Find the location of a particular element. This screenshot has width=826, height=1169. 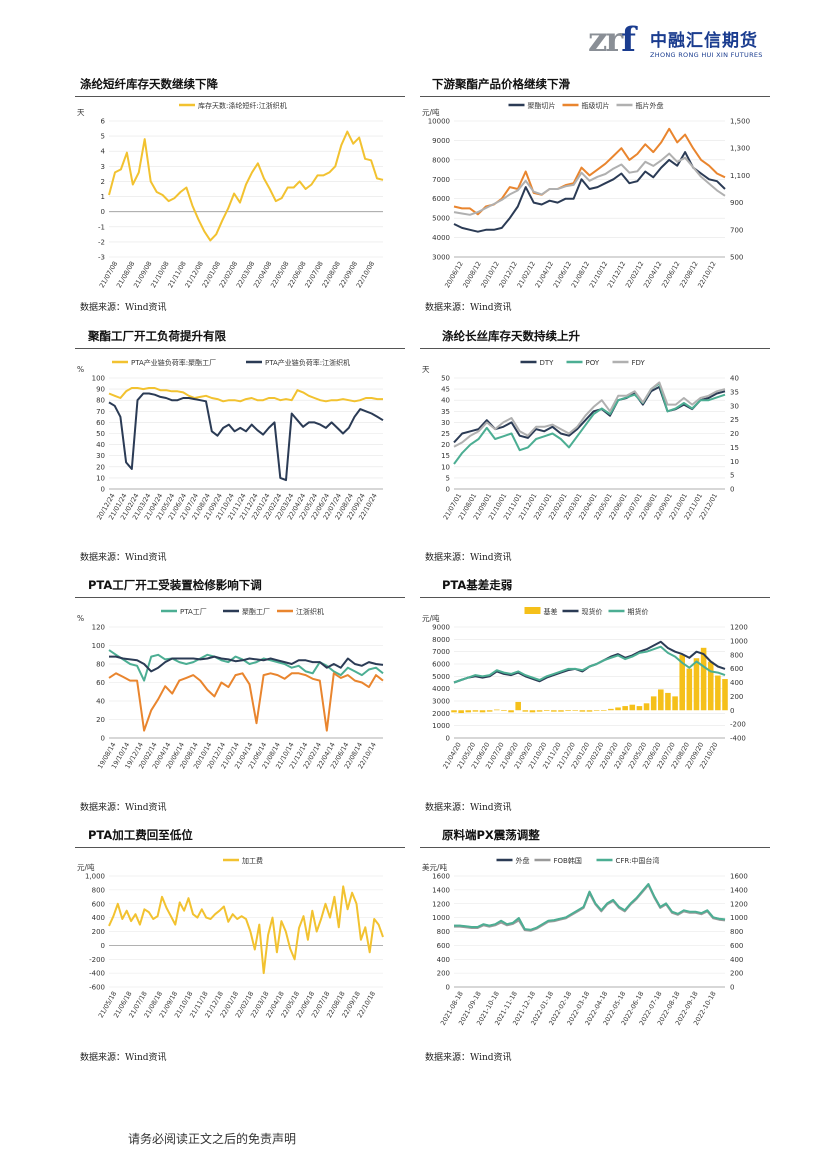

y-tick-label: 25 is located at coordinates (445, 434).